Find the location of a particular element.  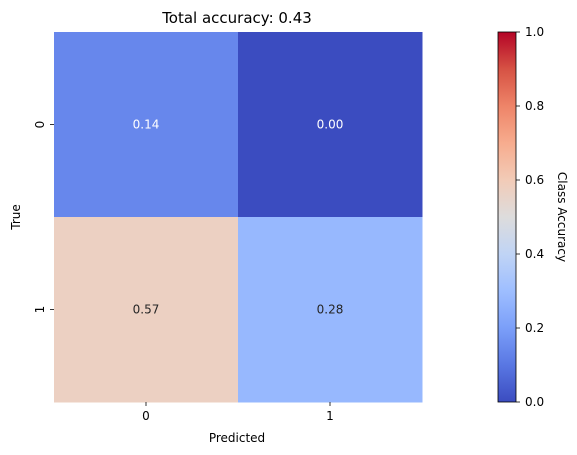

colorbar: 0.0 0.2 0.4 0.6 0.8 1.0 Class Accuracy is located at coordinates (533, 217).